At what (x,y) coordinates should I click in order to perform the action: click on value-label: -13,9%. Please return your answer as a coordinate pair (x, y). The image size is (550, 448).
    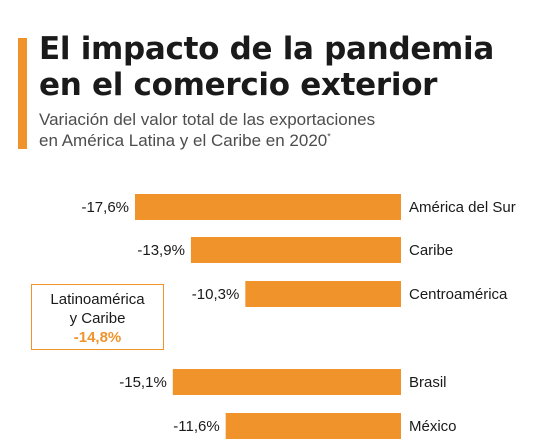
    Looking at the image, I should click on (161, 250).